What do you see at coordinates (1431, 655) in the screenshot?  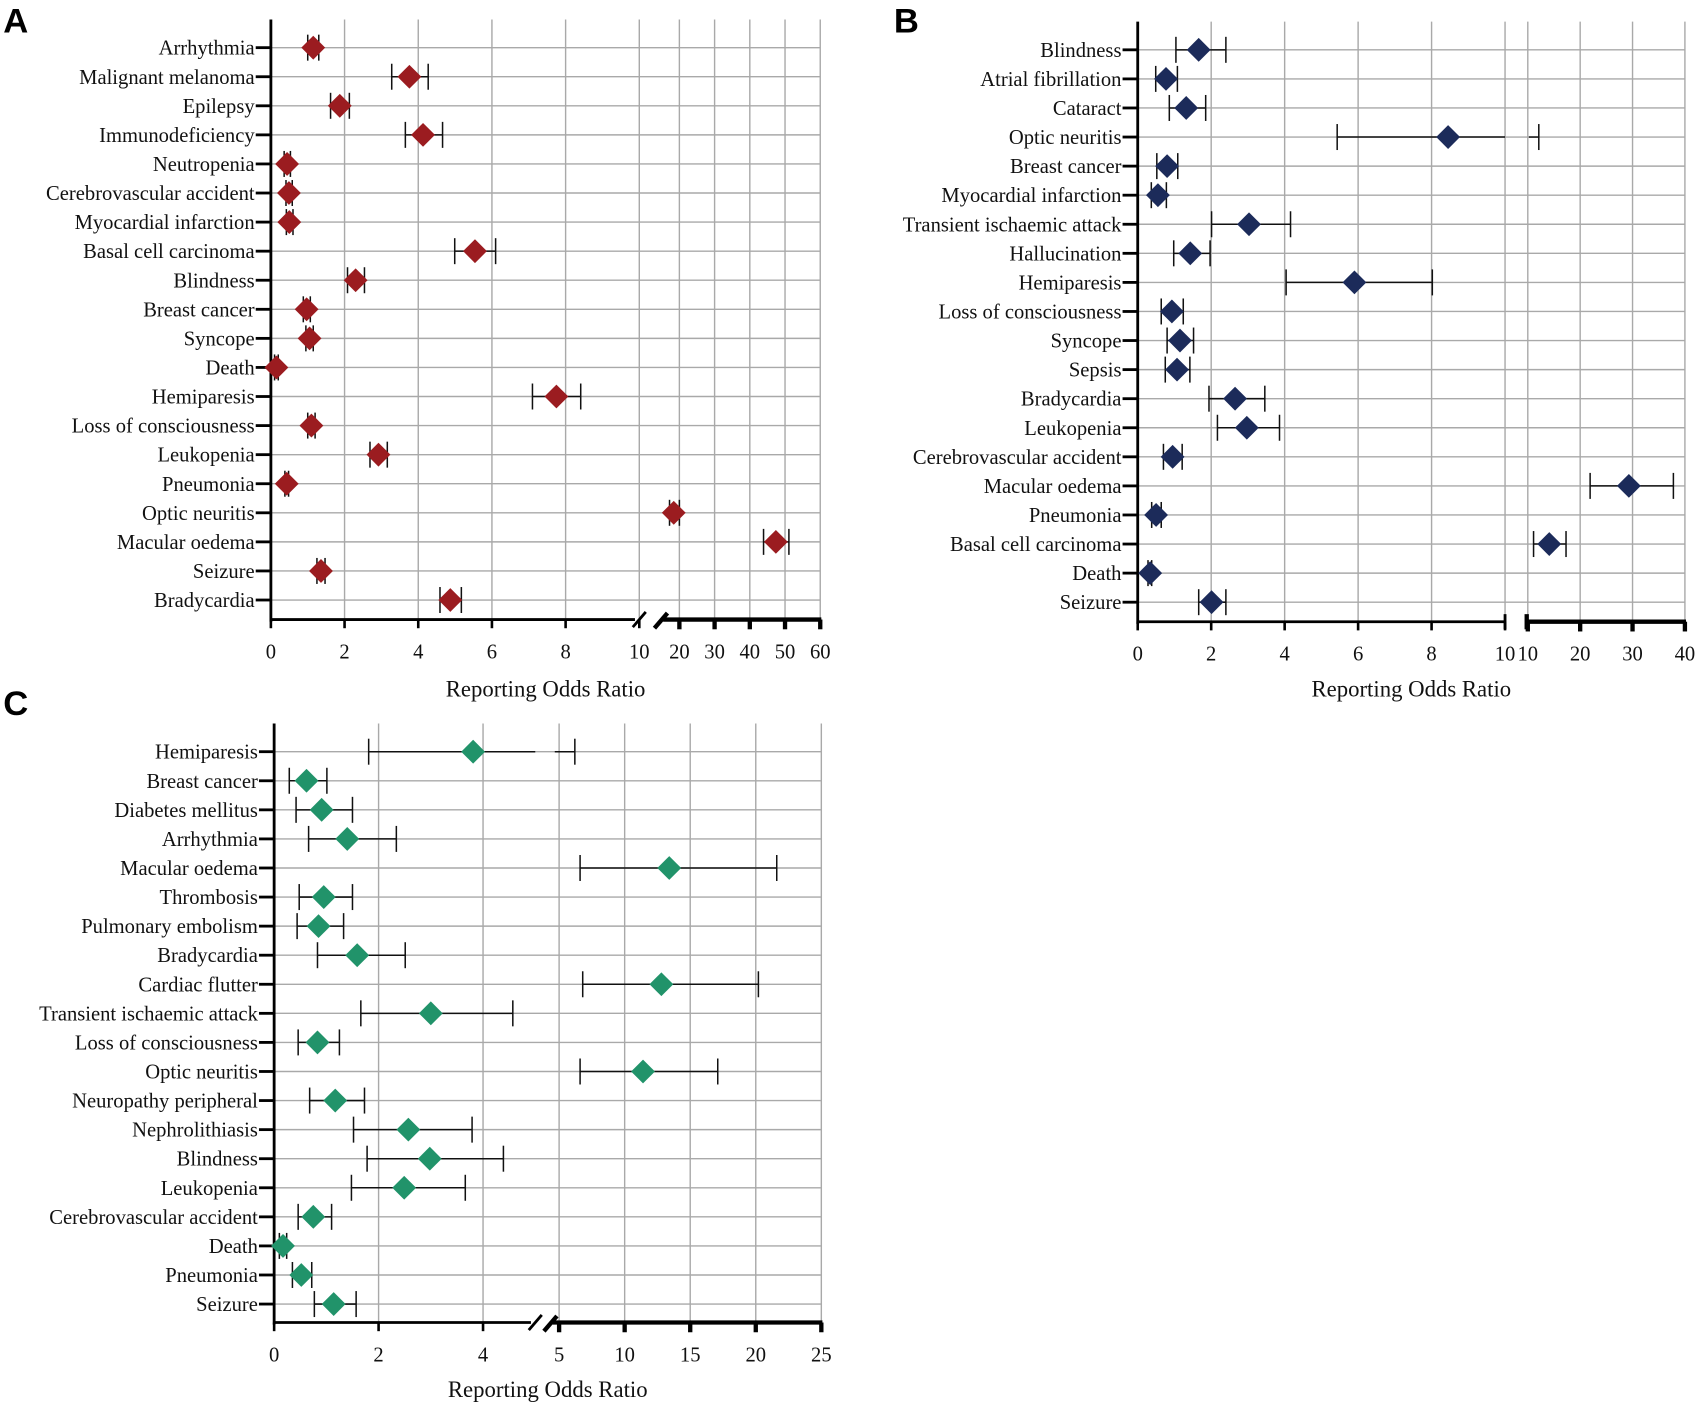 I see `x-tick-label: 8` at bounding box center [1431, 655].